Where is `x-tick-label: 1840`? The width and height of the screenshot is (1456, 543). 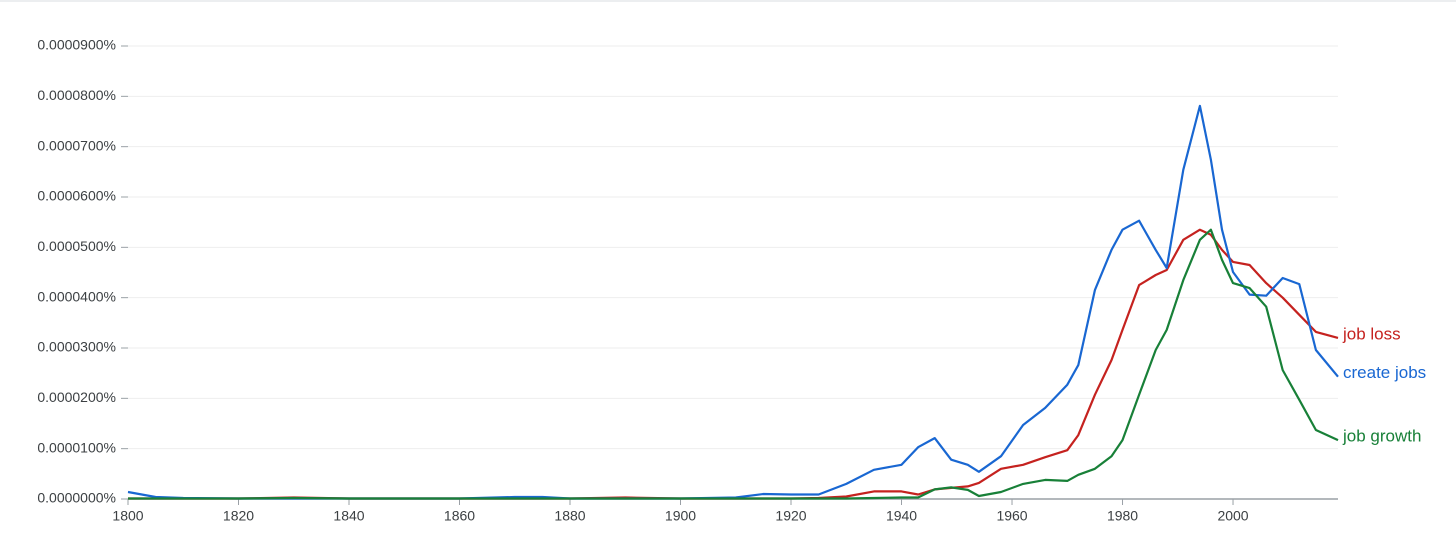
x-tick-label: 1840 is located at coordinates (348, 516).